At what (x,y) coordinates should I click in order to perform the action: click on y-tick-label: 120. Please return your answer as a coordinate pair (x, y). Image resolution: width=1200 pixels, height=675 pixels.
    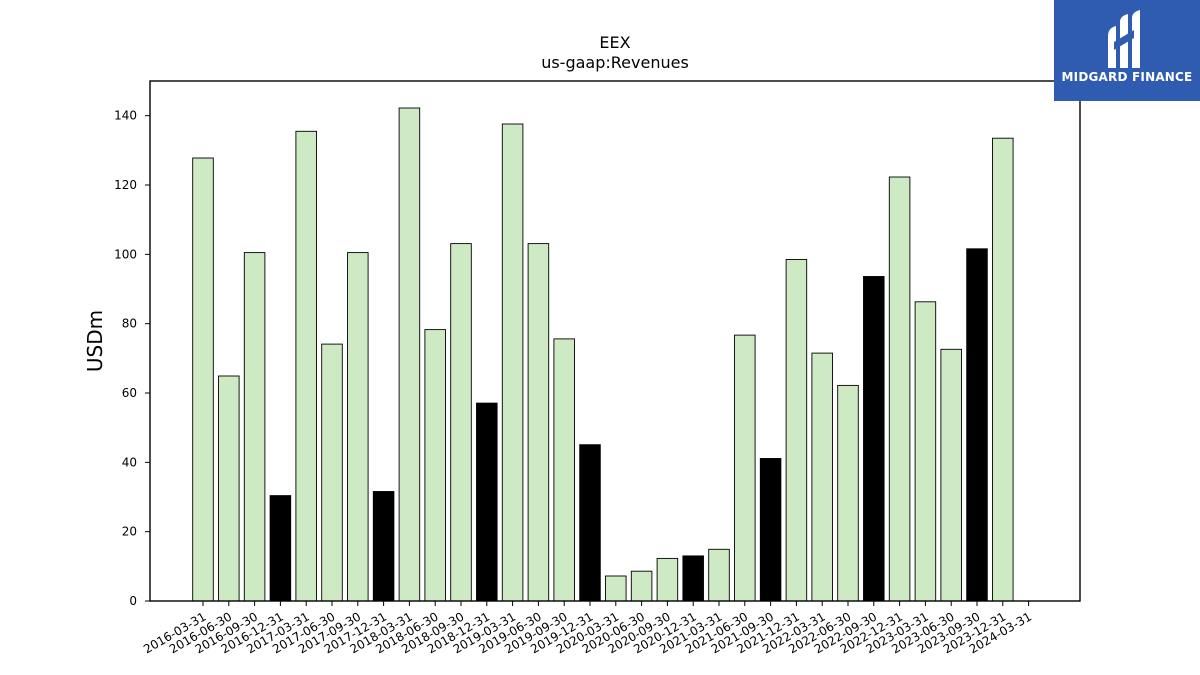
    Looking at the image, I should click on (125, 185).